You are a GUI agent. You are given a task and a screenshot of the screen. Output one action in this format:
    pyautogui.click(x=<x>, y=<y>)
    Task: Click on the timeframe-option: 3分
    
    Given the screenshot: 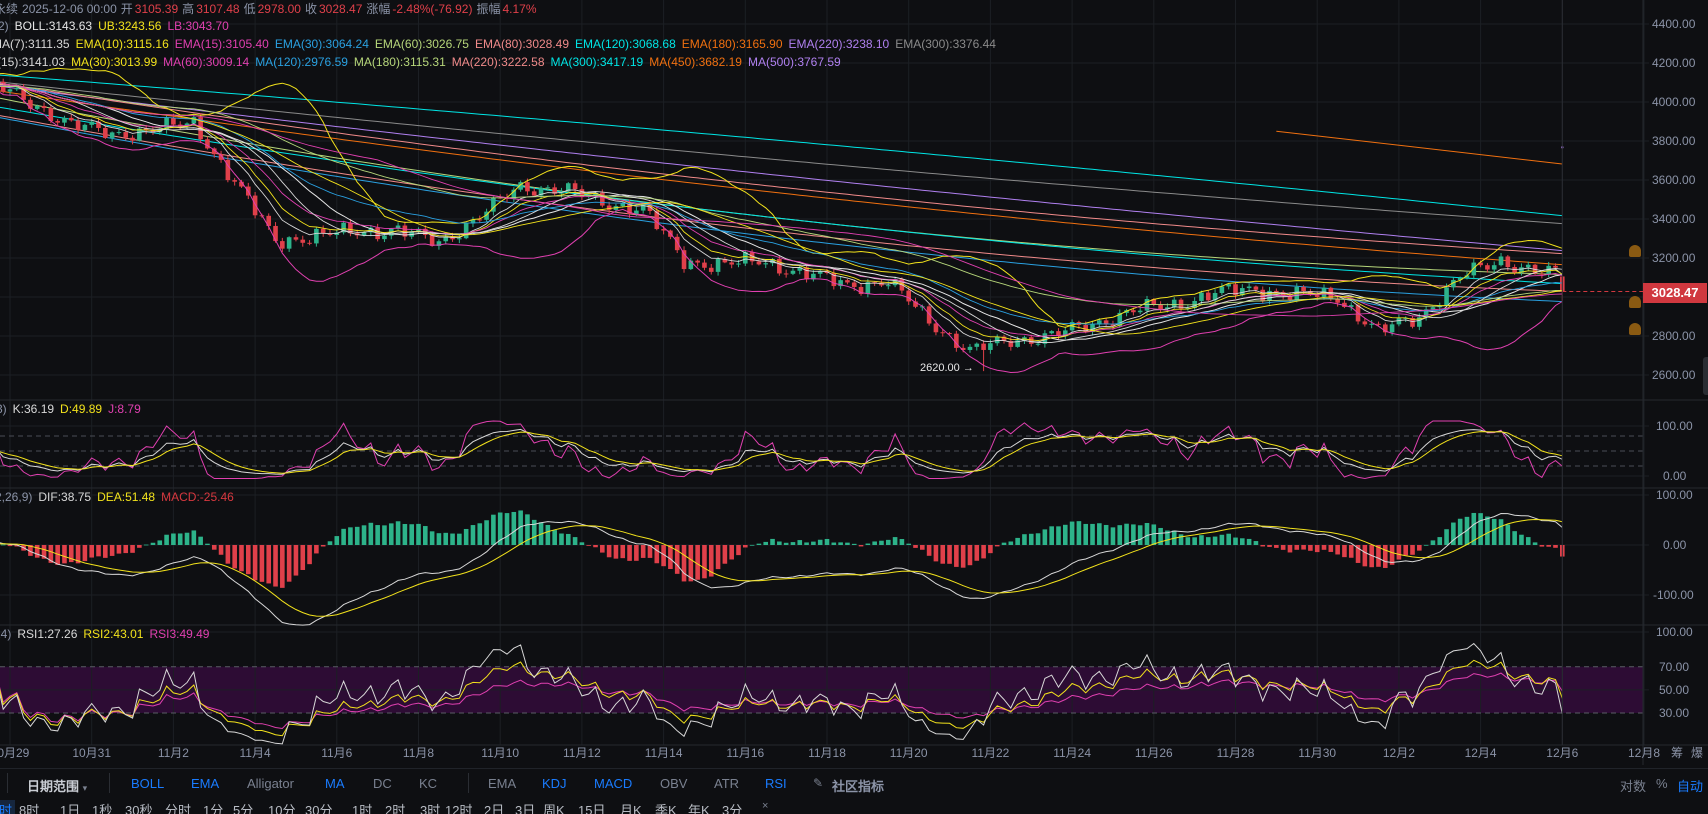 What is the action you would take?
    pyautogui.click(x=732, y=808)
    